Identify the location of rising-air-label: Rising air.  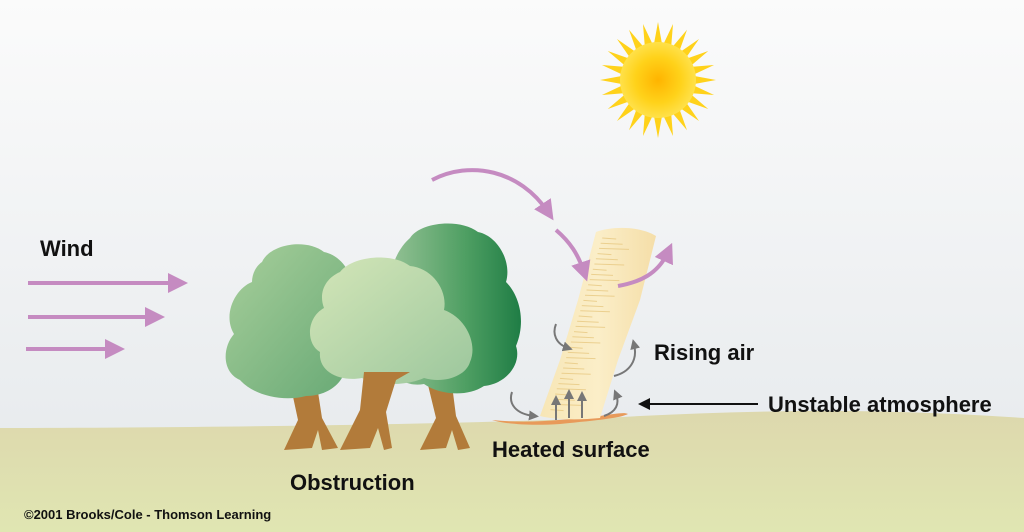
(704, 352).